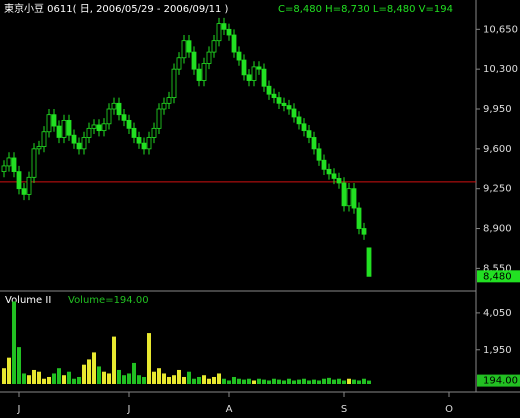 This screenshot has width=520, height=418. Describe the element at coordinates (497, 313) in the screenshot. I see `volume-y-tick-label: 4,050` at that location.